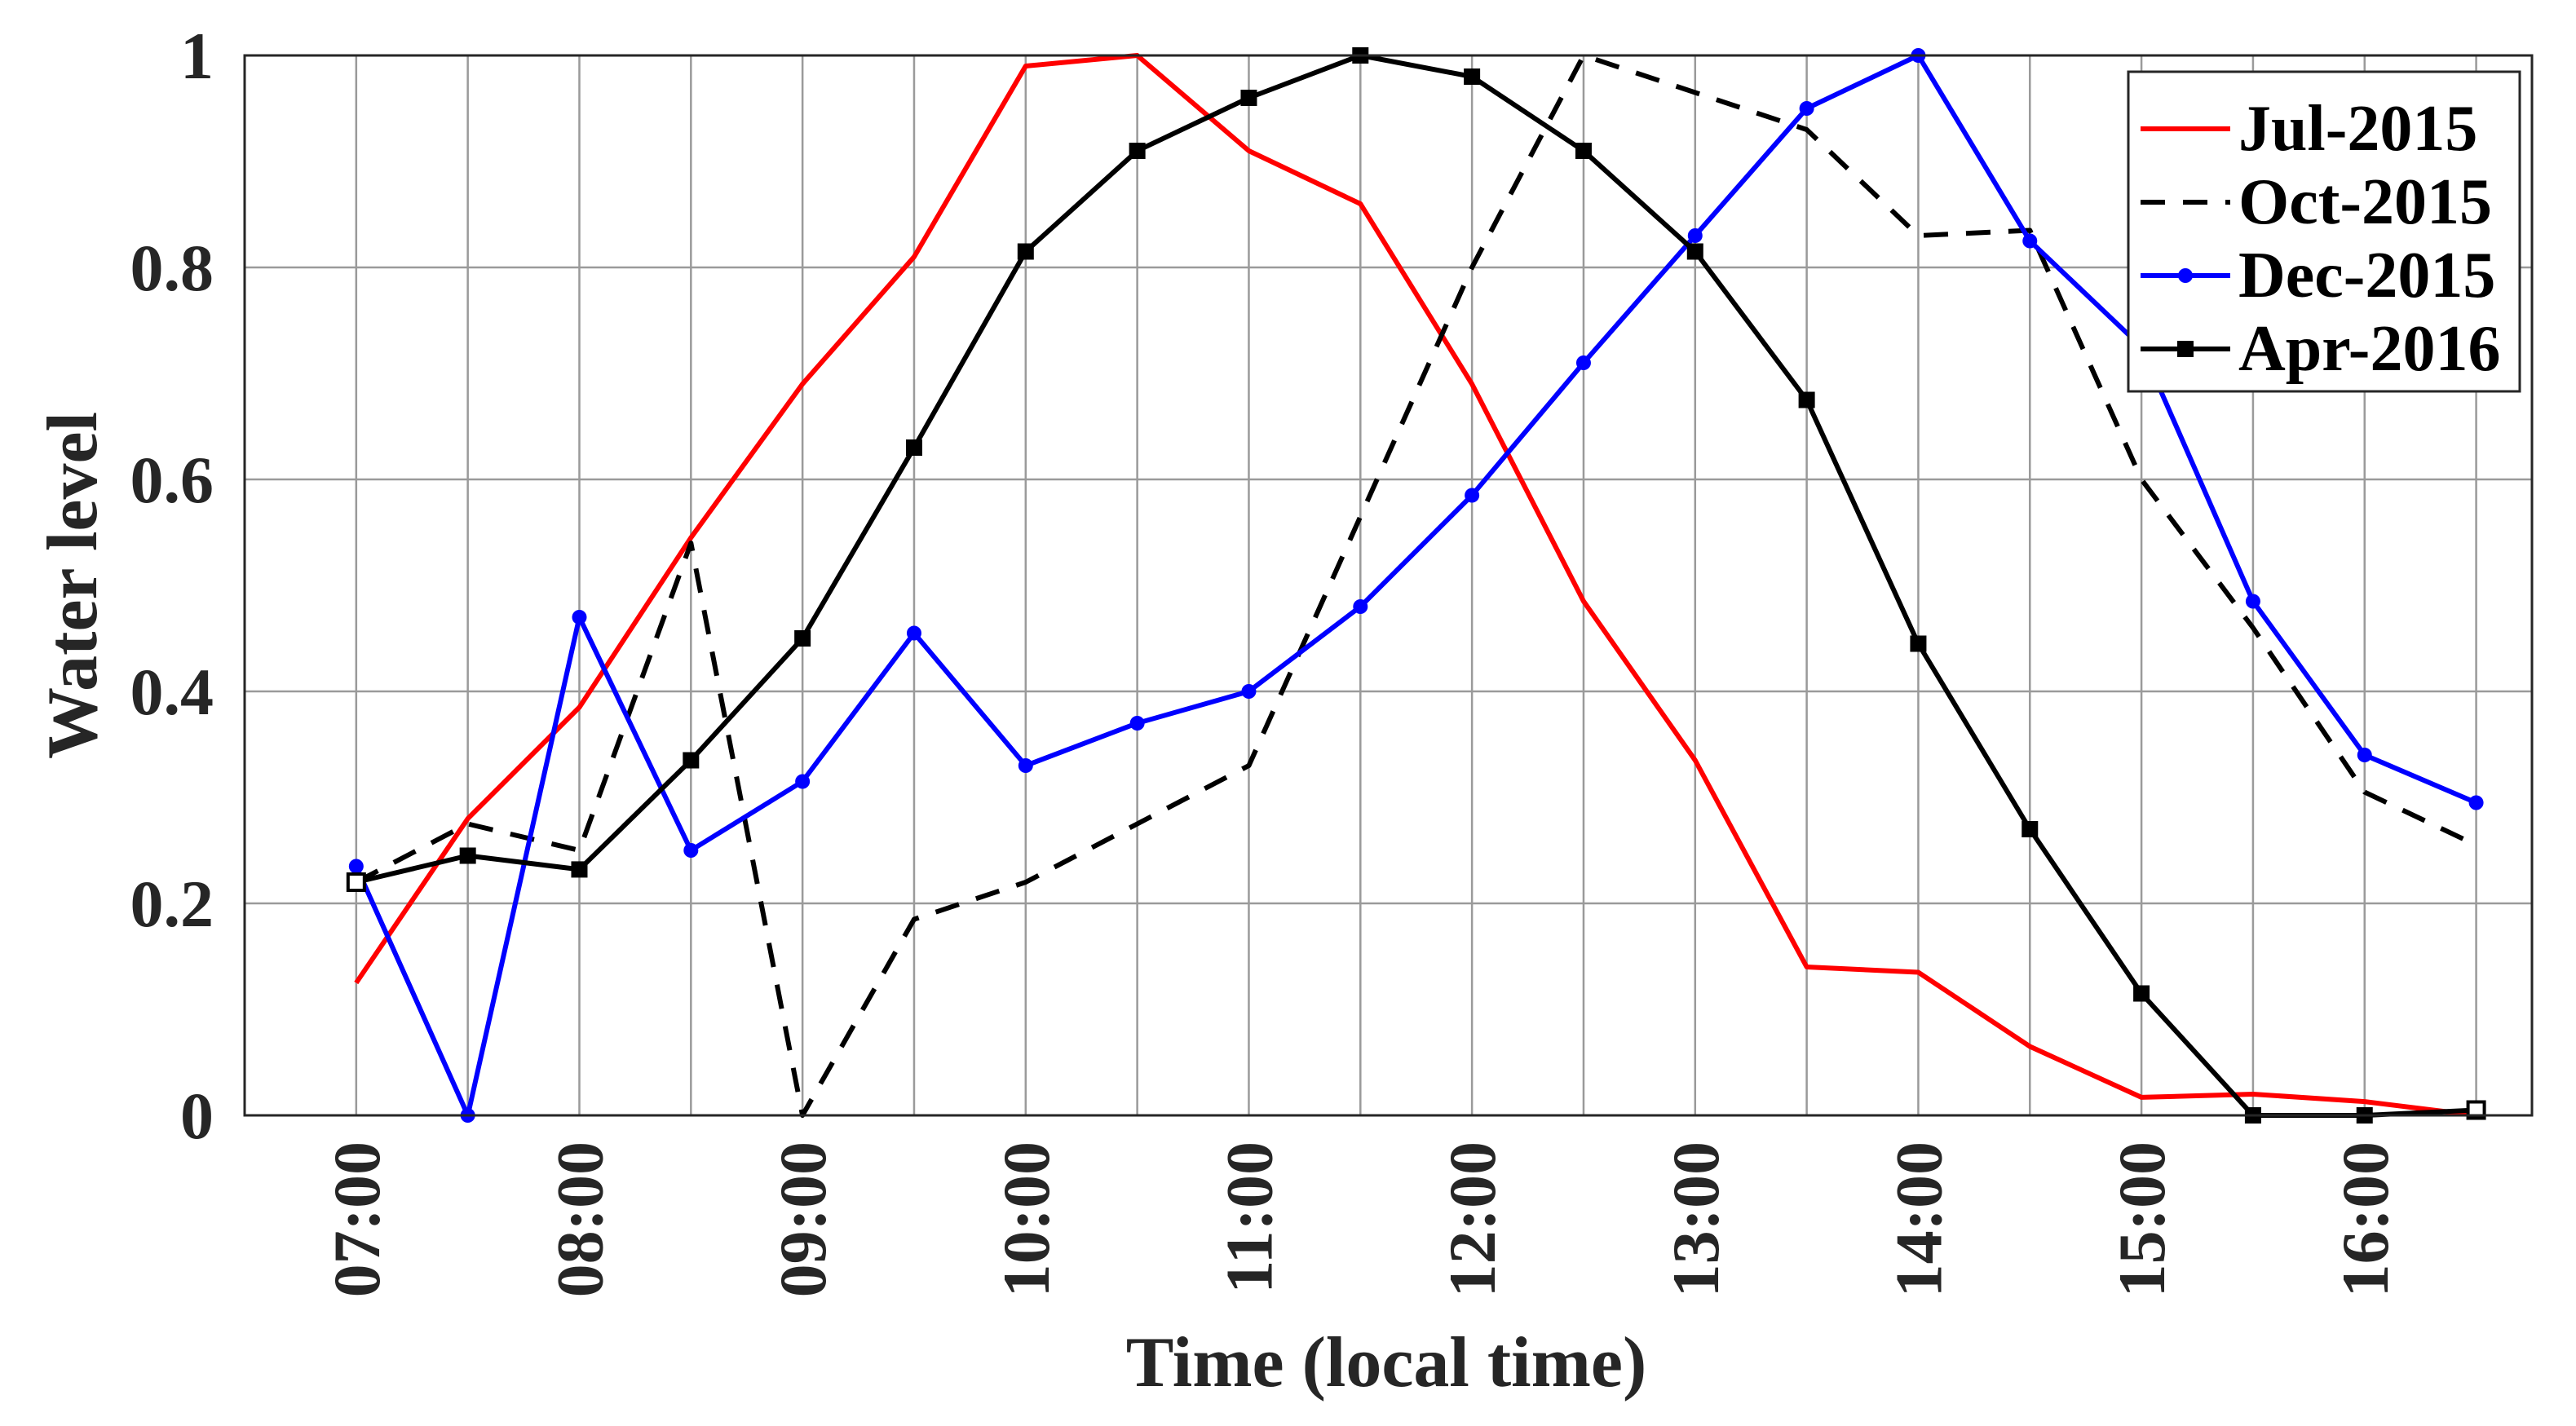 The image size is (2576, 1426). I want to click on x-tick-label: 13:00, so click(1696, 1219).